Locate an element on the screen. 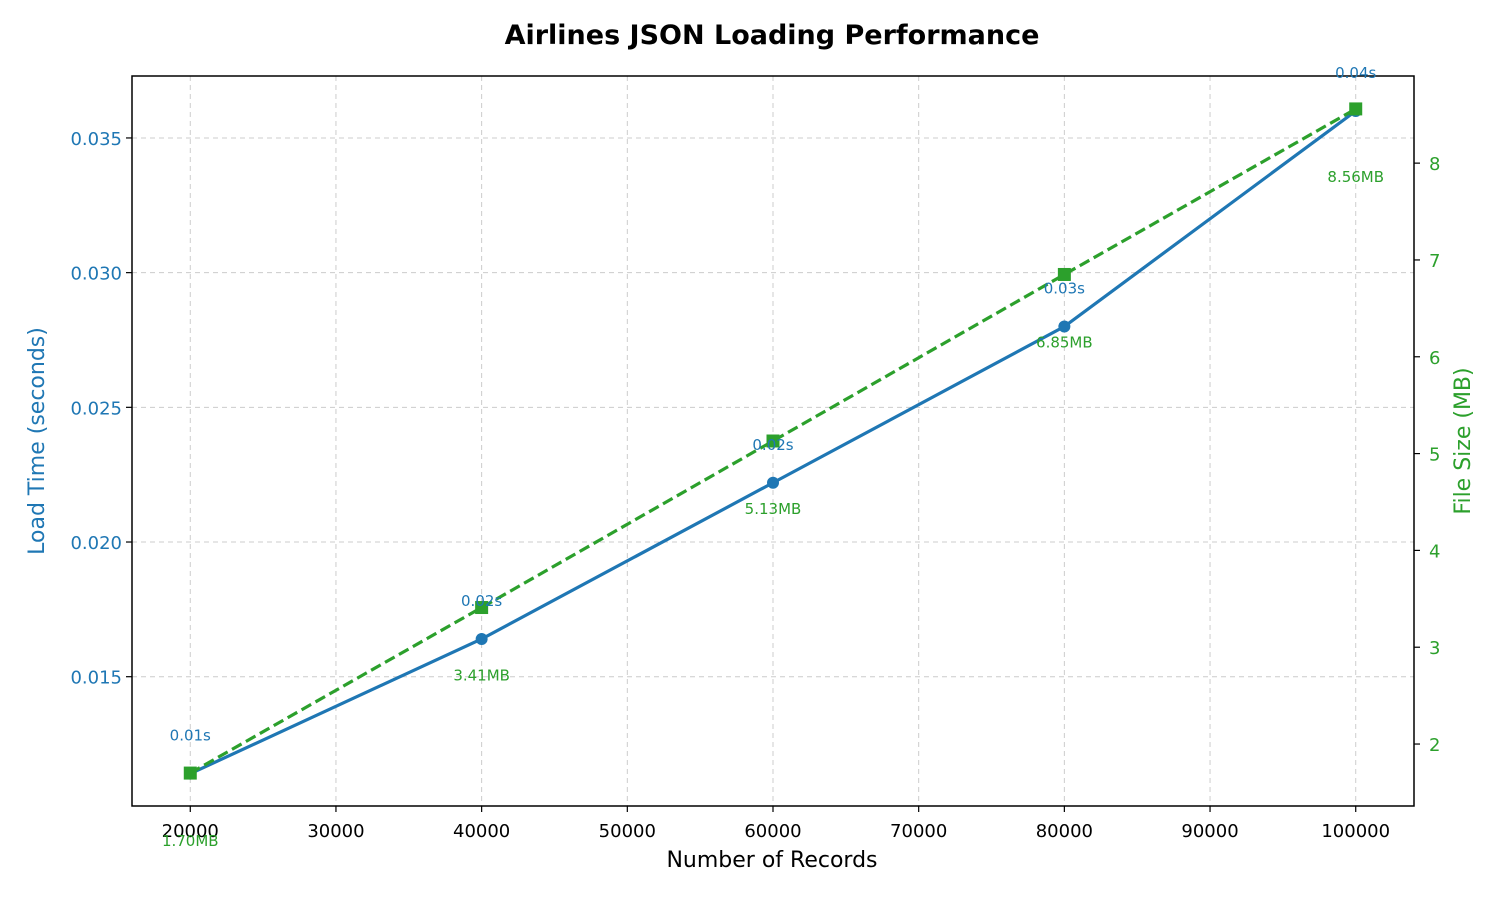 This screenshot has height=900, width=1500. x-tick-label: 90000 is located at coordinates (1209, 831).